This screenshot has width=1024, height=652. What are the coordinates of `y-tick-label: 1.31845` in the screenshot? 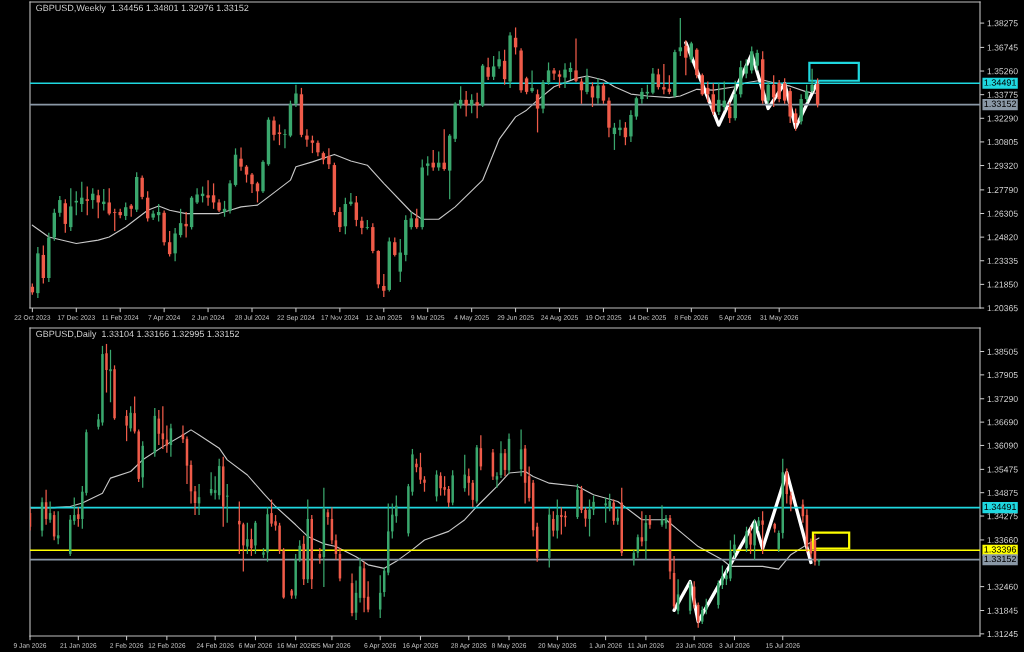 It's located at (1002, 610).